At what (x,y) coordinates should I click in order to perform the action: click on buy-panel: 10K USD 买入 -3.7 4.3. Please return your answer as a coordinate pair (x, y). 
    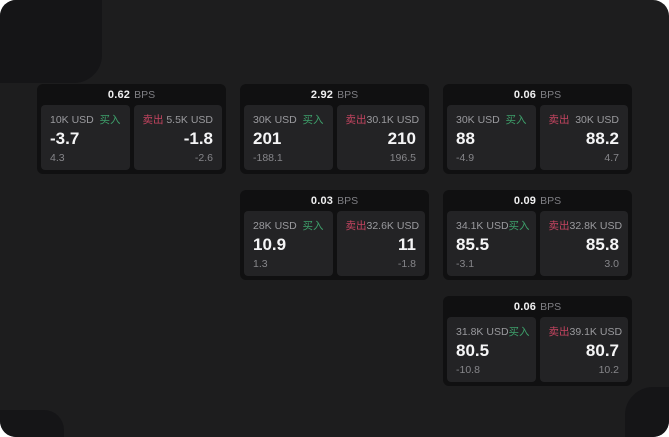
    Looking at the image, I should click on (85, 137).